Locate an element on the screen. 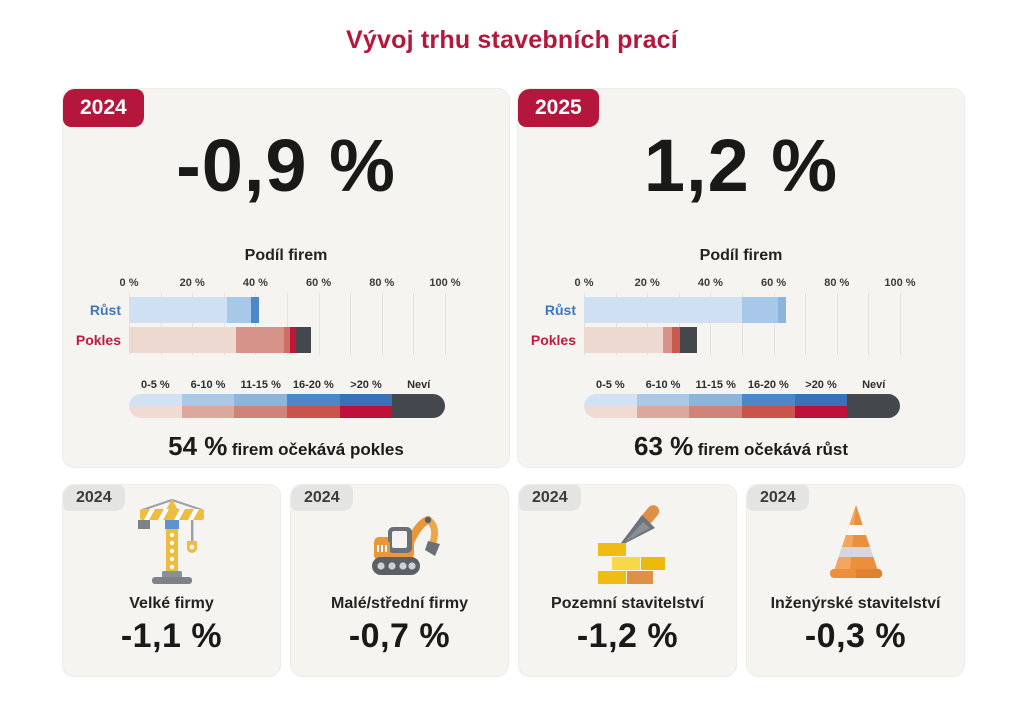 This screenshot has height=721, width=1024. headline-value: -0,9 % is located at coordinates (286, 165).